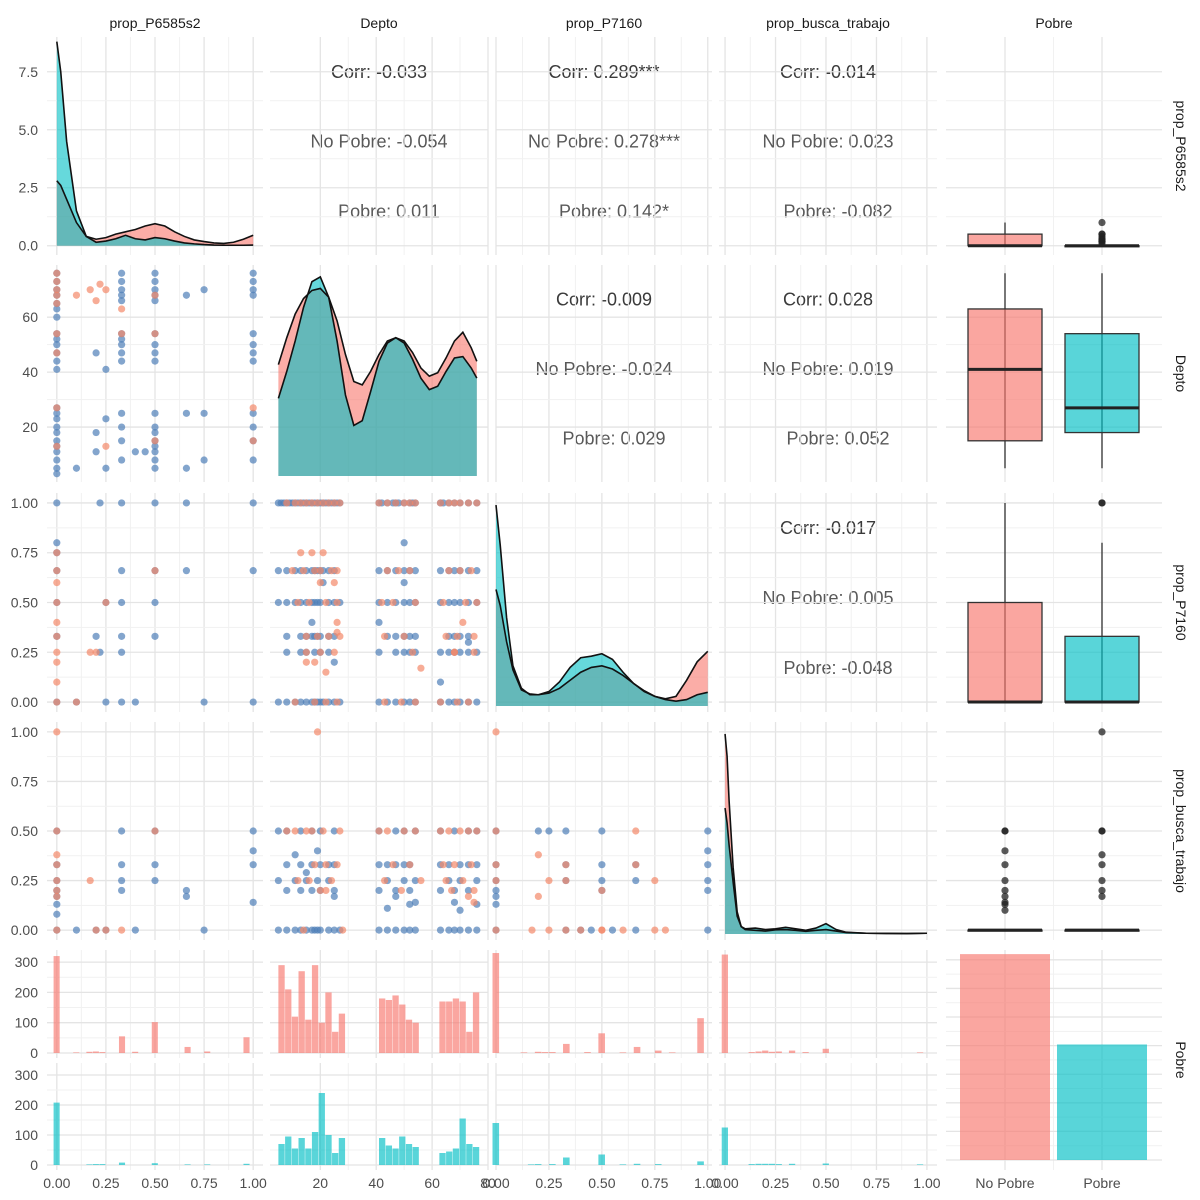 The width and height of the screenshot is (1200, 1200). What do you see at coordinates (837, 668) in the screenshot?
I see `correlation-pobre: Pobre: -0.048` at bounding box center [837, 668].